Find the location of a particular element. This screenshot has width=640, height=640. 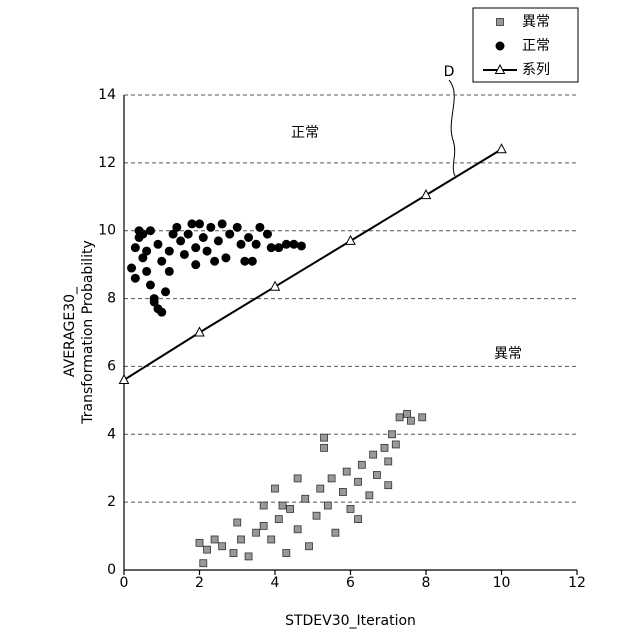

y-tick-label: 6 is located at coordinates (111, 366).